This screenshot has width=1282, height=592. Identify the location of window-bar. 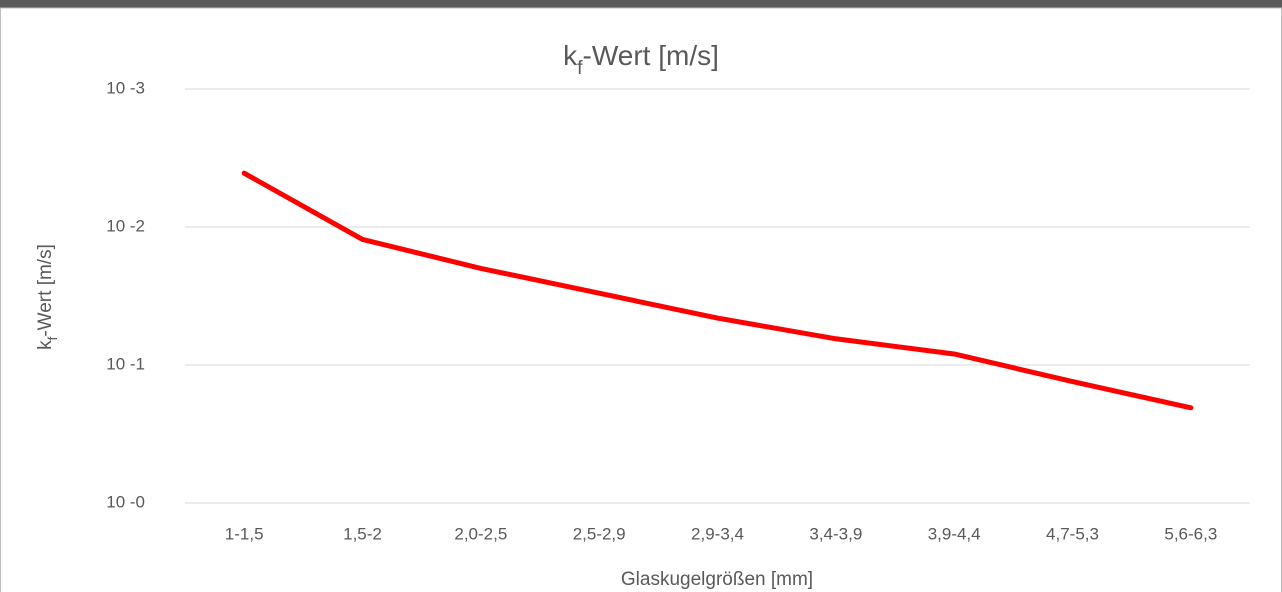
(641, 4).